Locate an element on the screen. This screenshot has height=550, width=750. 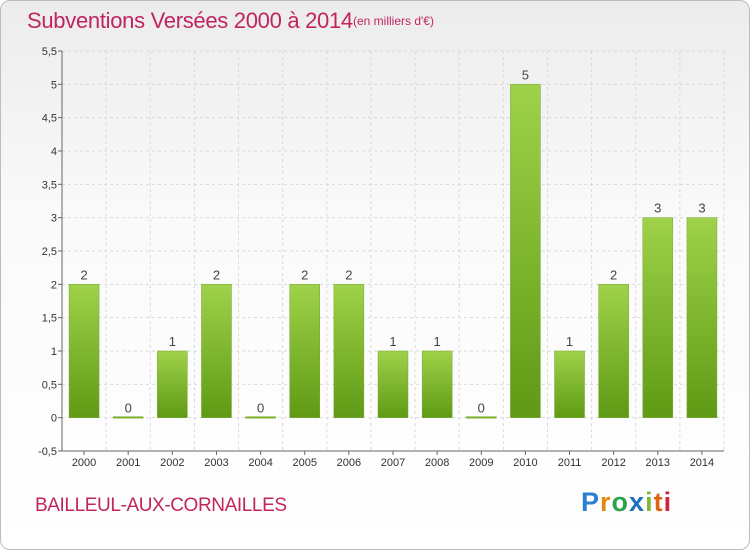
x-tick-label: 2001 is located at coordinates (128, 463).